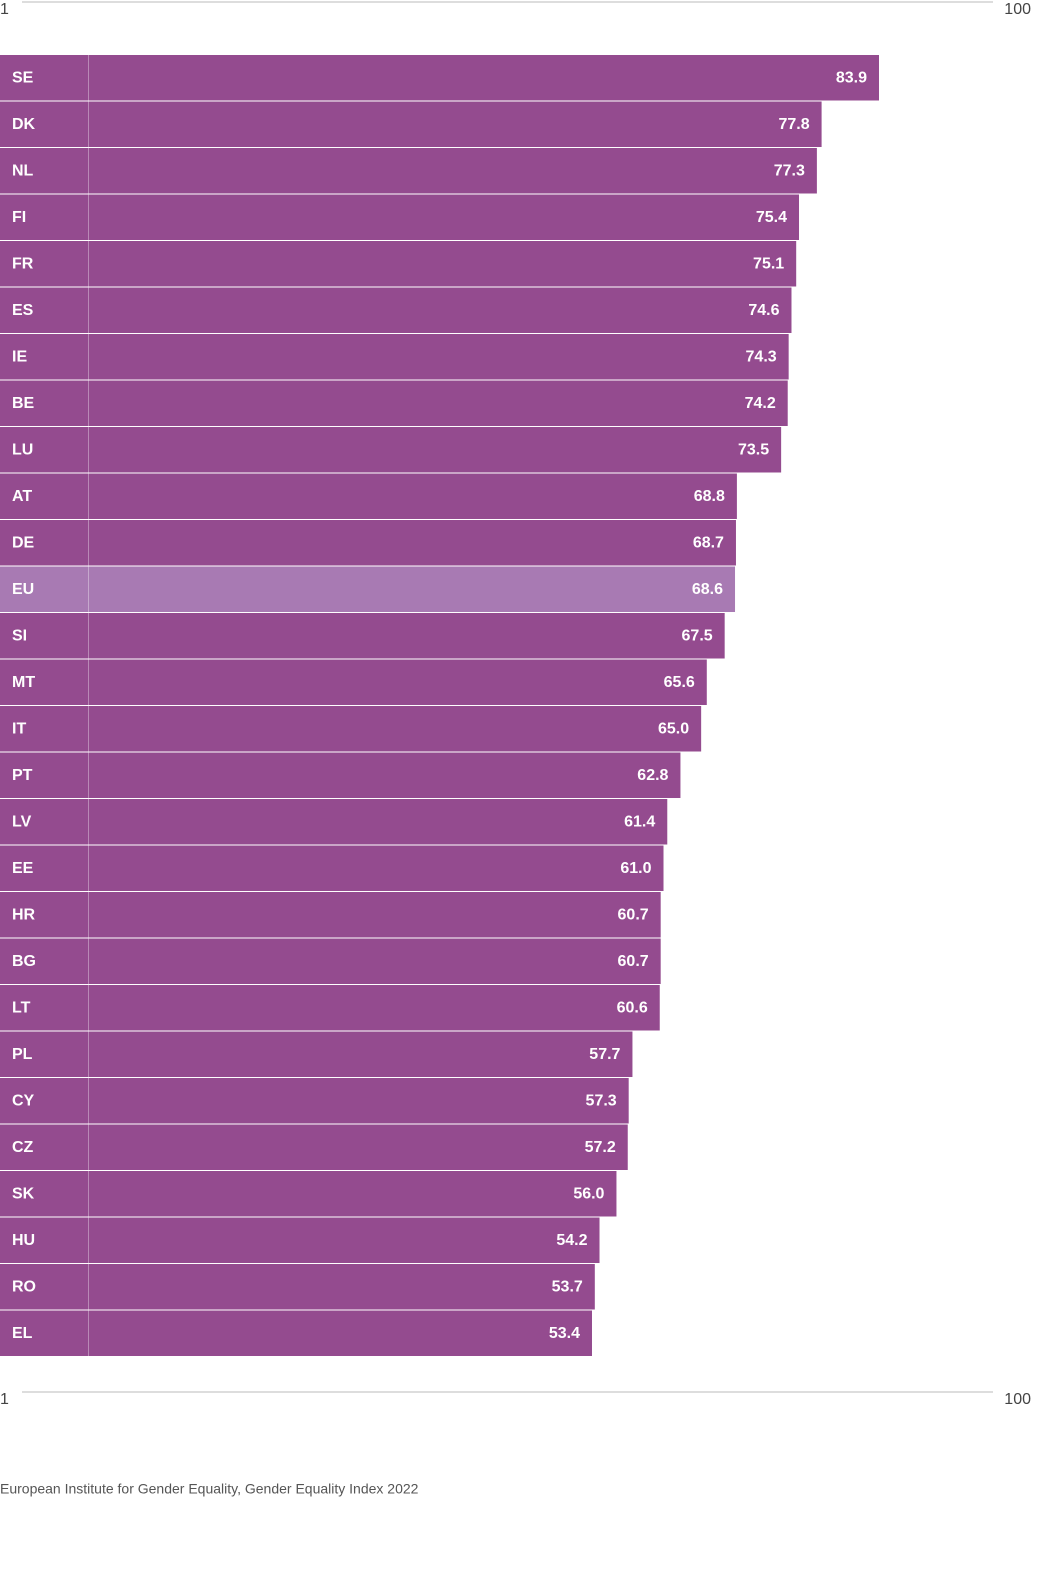  I want to click on category-label: LU, so click(22, 449).